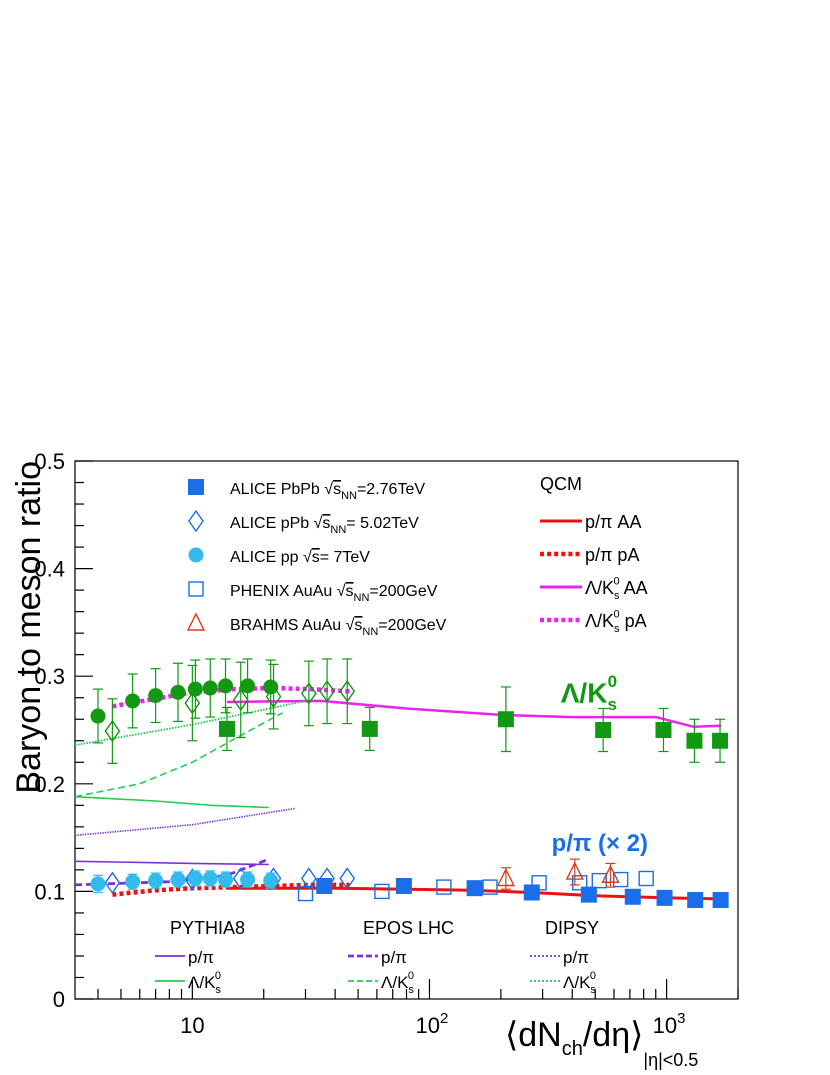 The width and height of the screenshot is (830, 1075). I want to click on curve-qcm-p-pa, so click(231, 889).